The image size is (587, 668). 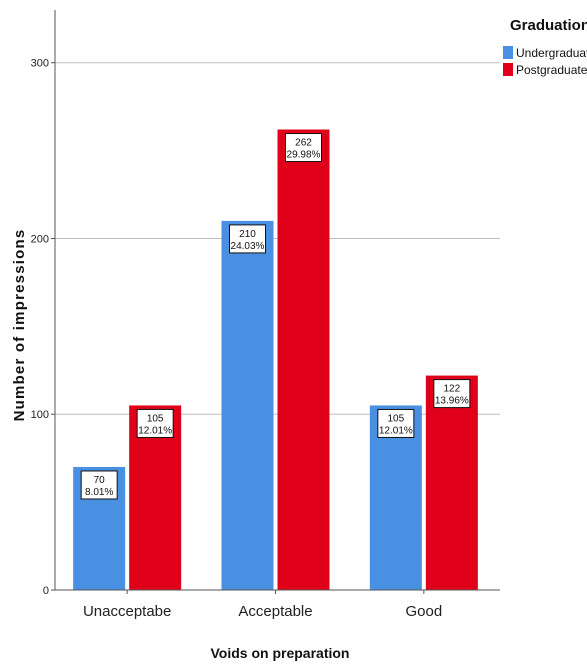 I want to click on y-tick-label: 100, so click(x=40, y=415).